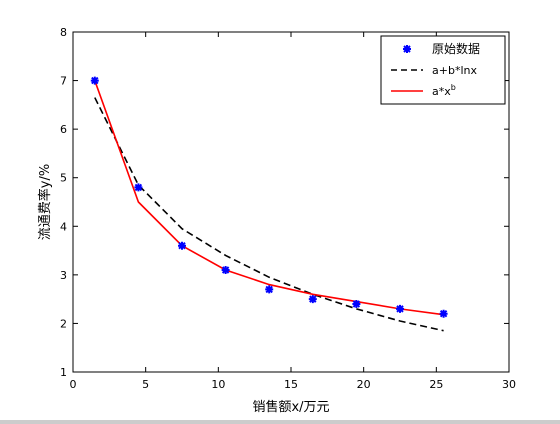 The height and width of the screenshot is (424, 560). I want to click on x-tick-label: 30, so click(509, 384).